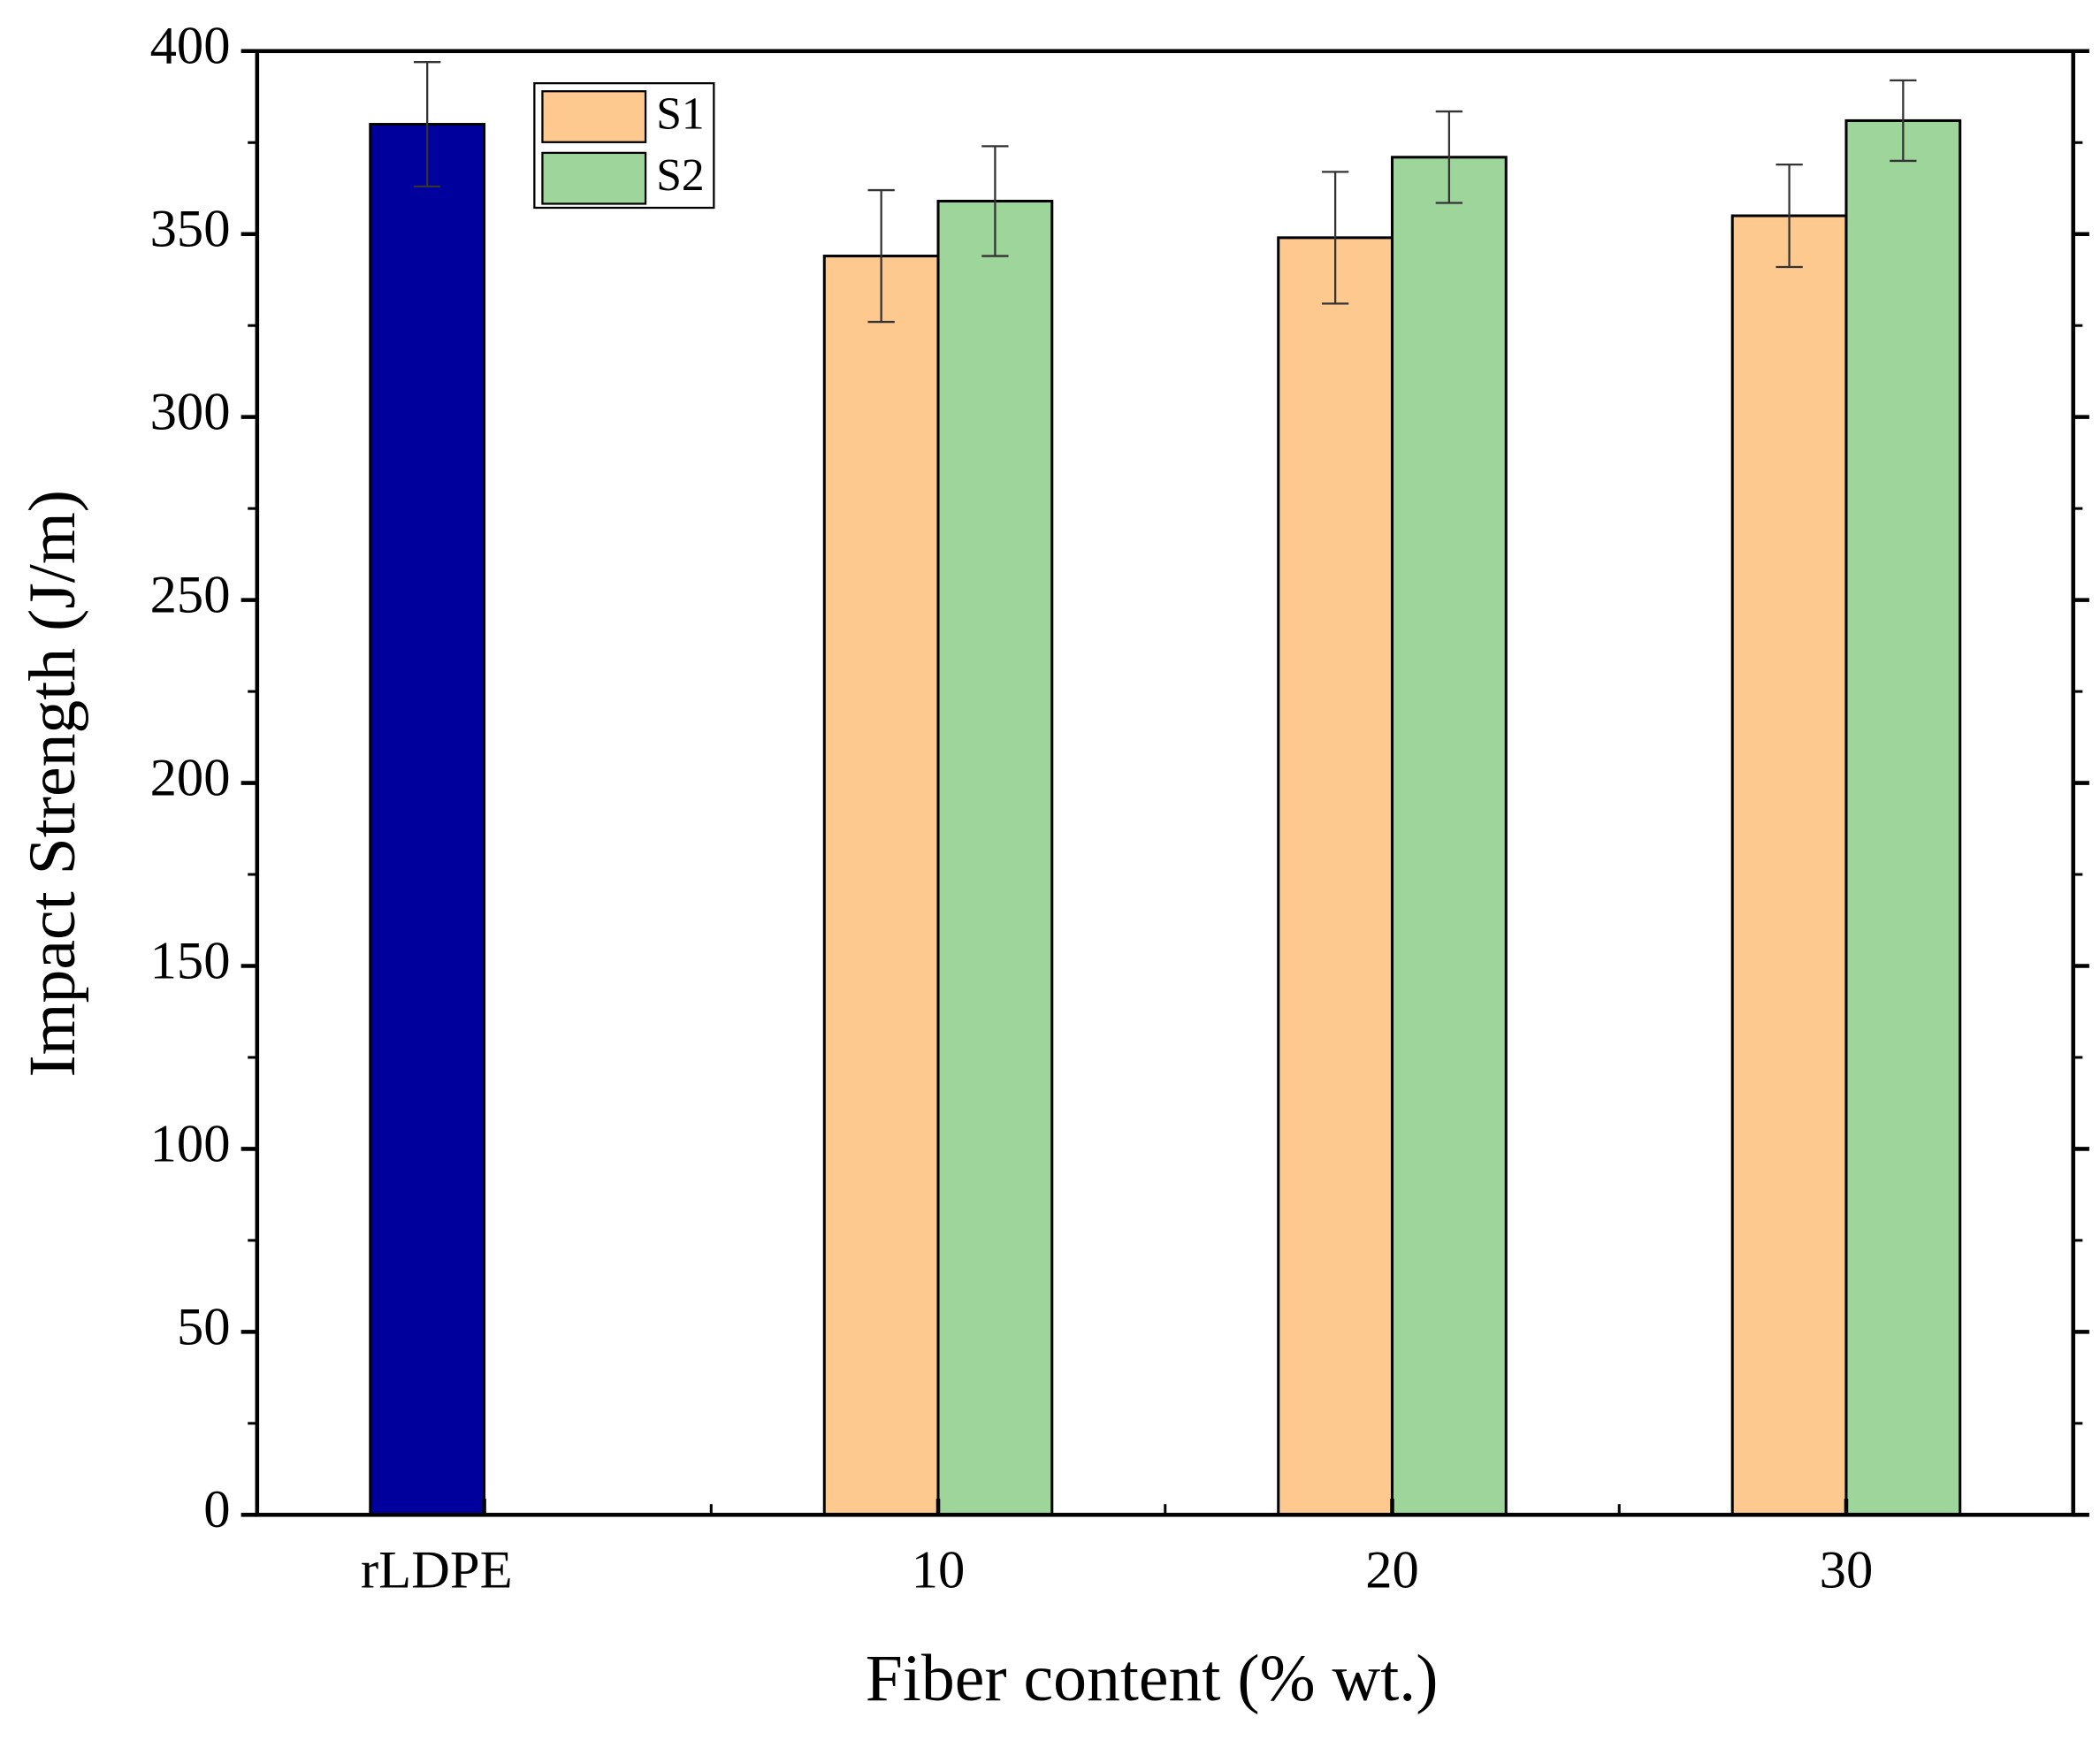  What do you see at coordinates (1392, 1569) in the screenshot?
I see `x-tick-label: 20` at bounding box center [1392, 1569].